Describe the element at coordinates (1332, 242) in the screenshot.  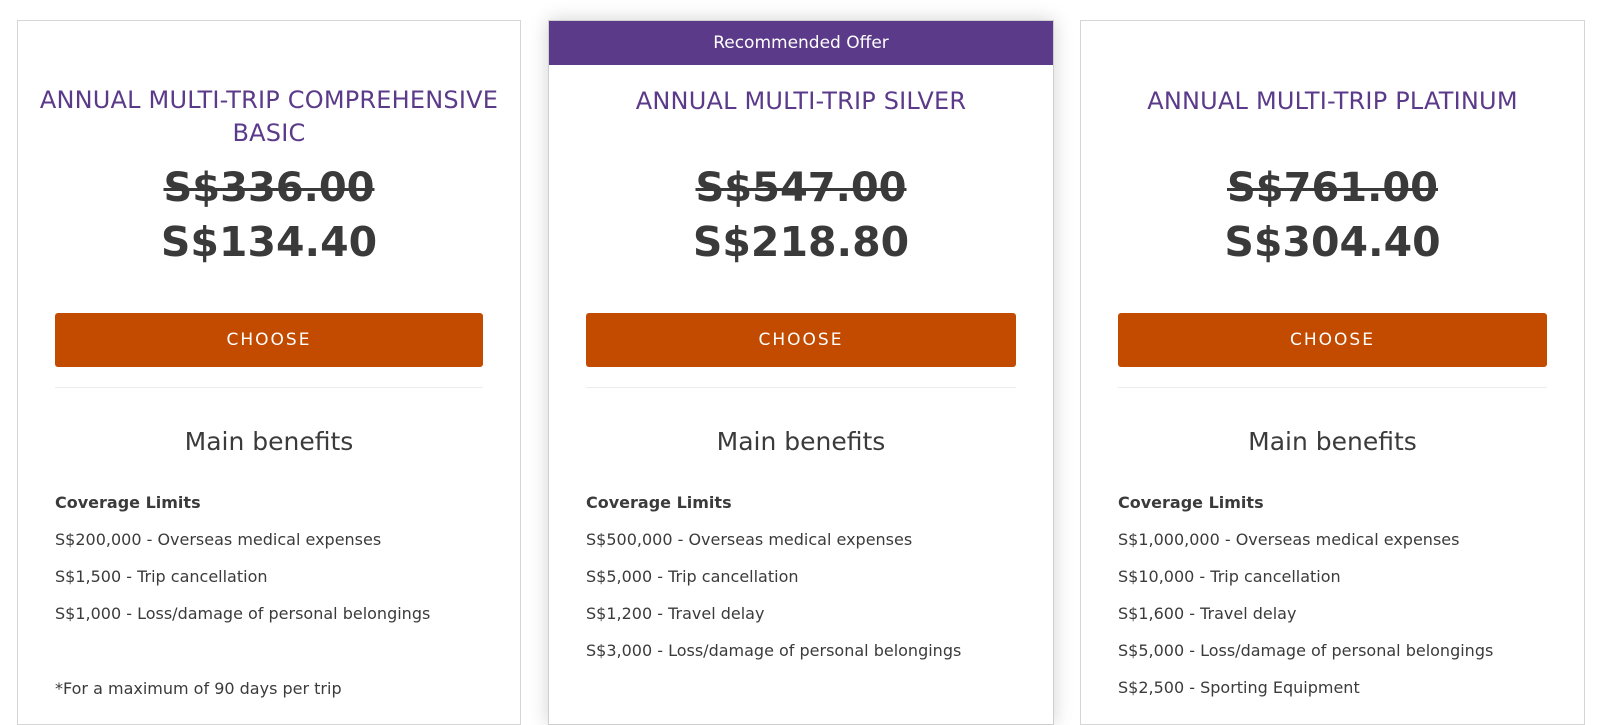
I see `discounted-price: S$304.40` at that location.